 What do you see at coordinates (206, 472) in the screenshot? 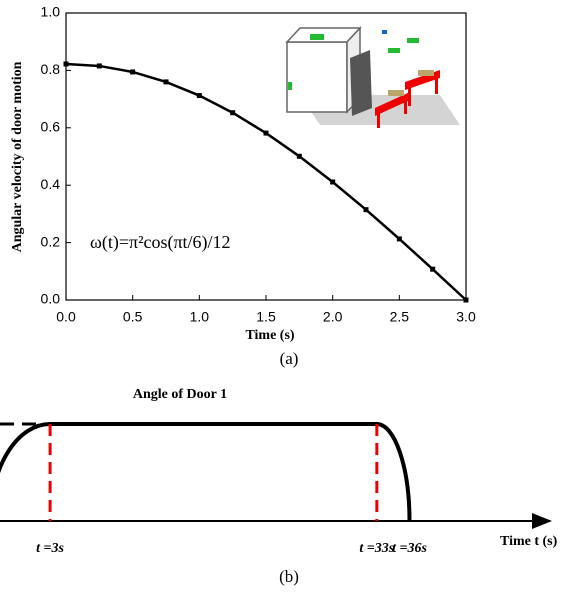
I see `angle-curve` at bounding box center [206, 472].